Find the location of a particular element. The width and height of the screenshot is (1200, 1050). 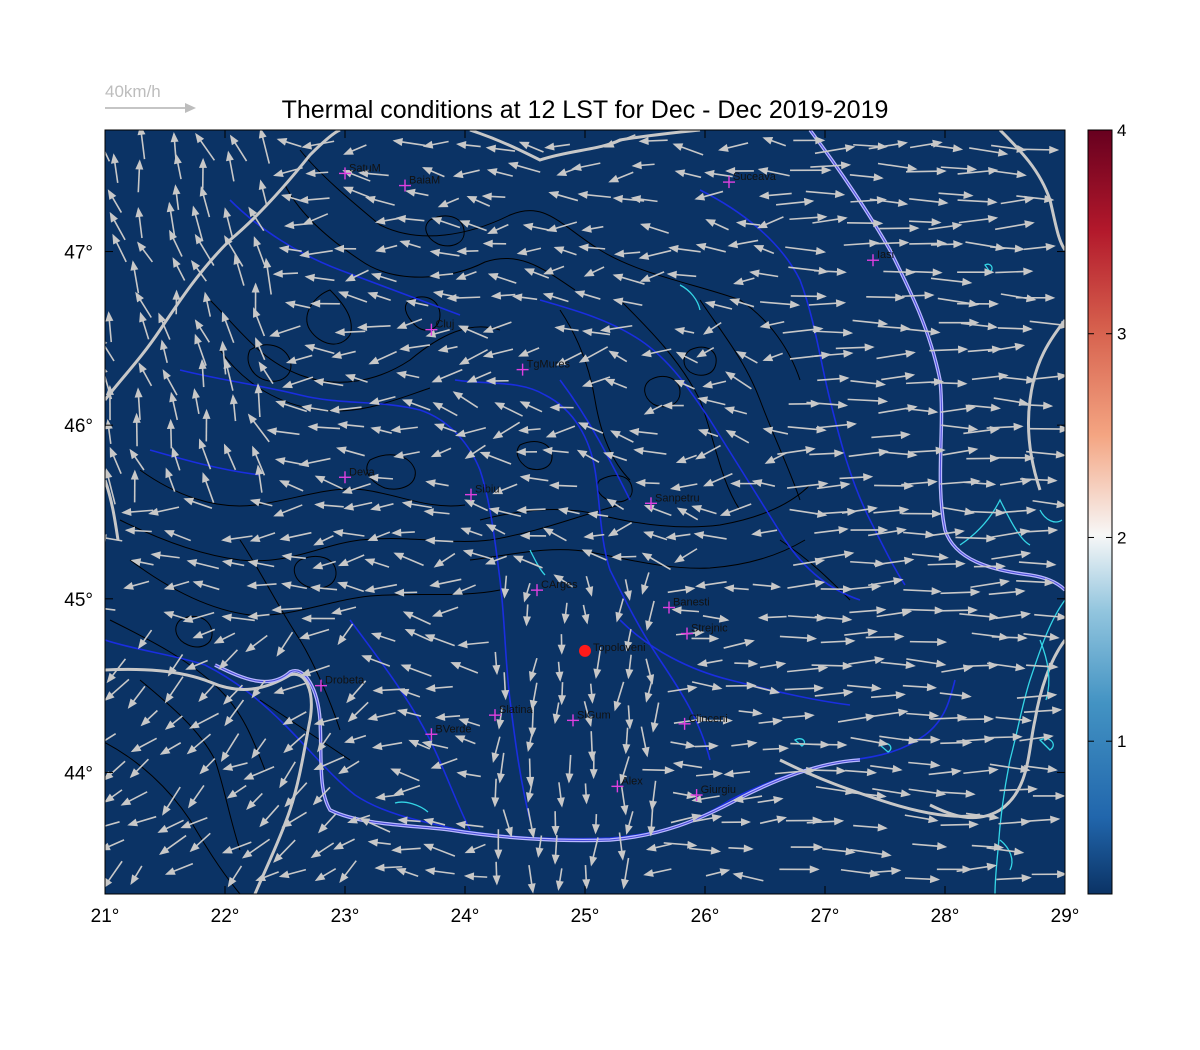

station: Iasi is located at coordinates (880, 258).